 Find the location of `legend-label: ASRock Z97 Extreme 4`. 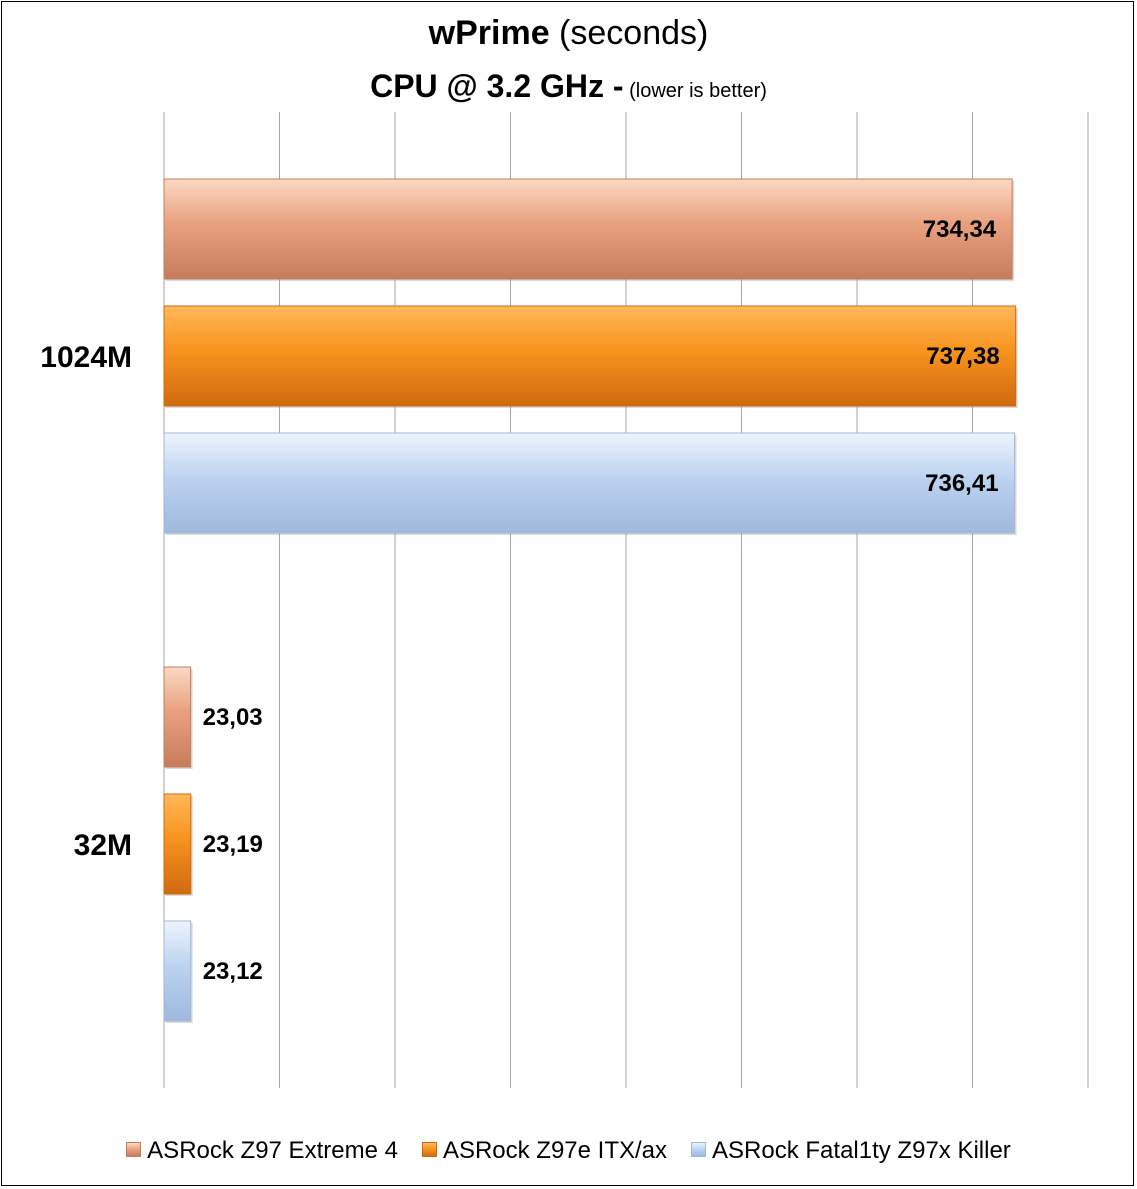

legend-label: ASRock Z97 Extreme 4 is located at coordinates (272, 1150).